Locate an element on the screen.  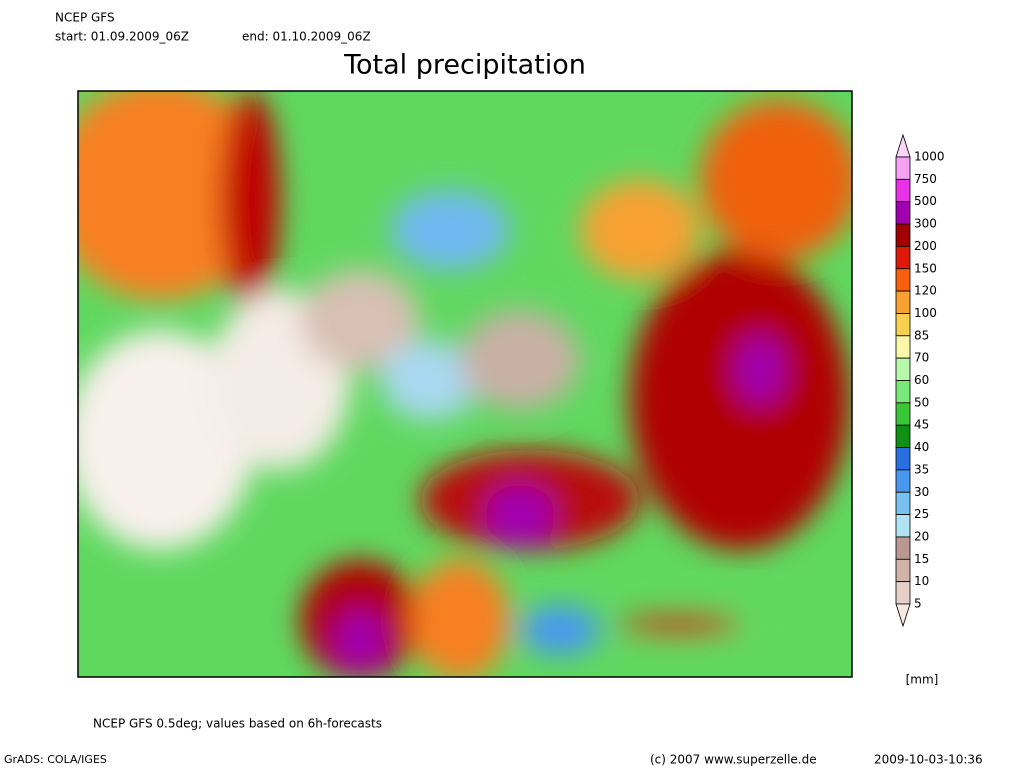
colorbar-label: 50 is located at coordinates (921, 402).